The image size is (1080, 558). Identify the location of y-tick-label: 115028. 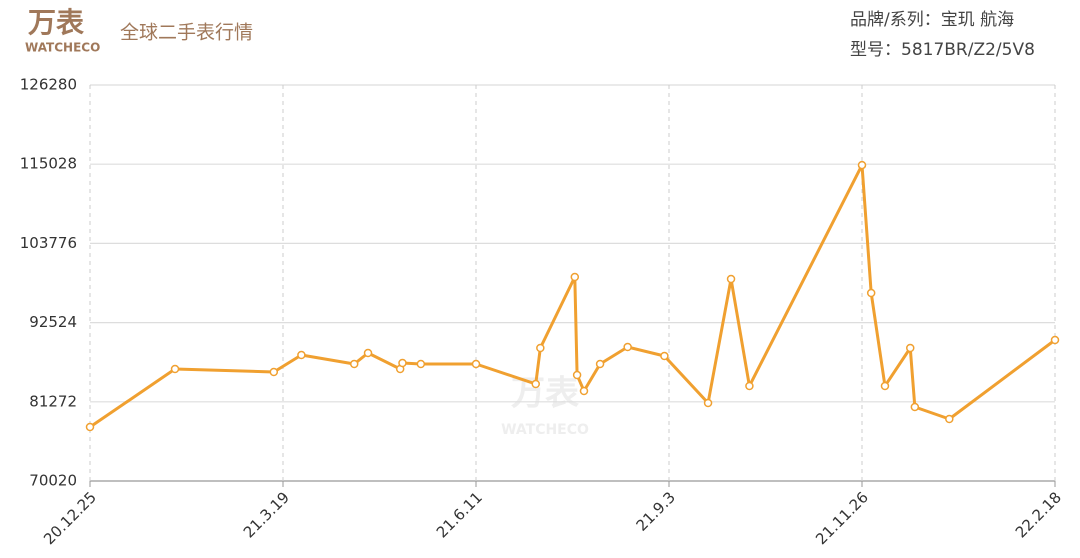
(48, 164).